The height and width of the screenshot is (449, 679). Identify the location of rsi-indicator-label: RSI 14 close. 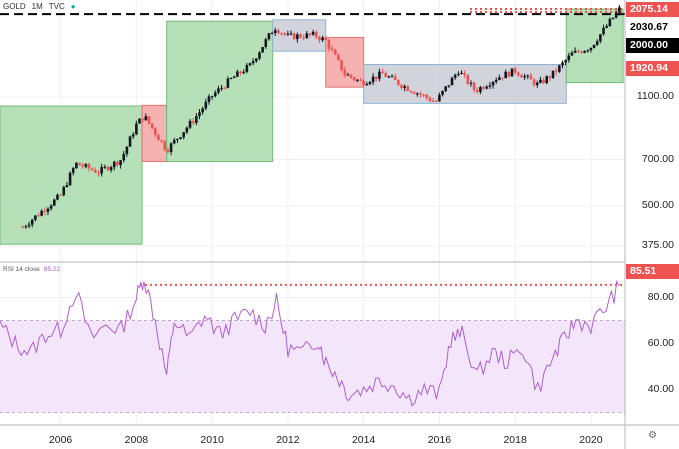
(21, 269).